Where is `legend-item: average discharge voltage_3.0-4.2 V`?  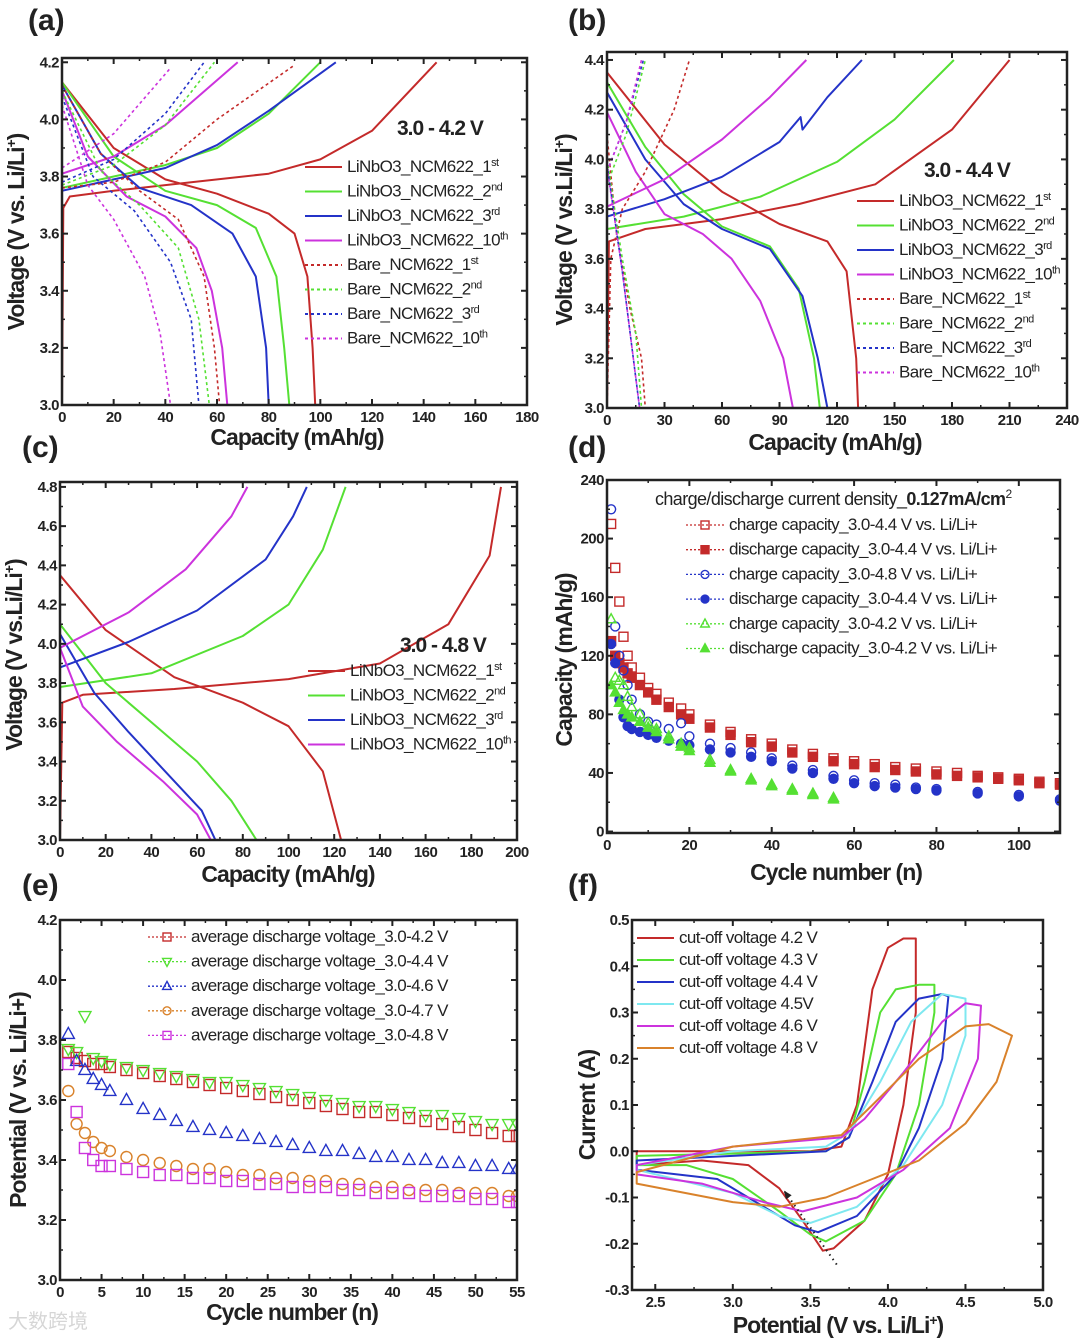
legend-item: average discharge voltage_3.0-4.2 V is located at coordinates (299, 936).